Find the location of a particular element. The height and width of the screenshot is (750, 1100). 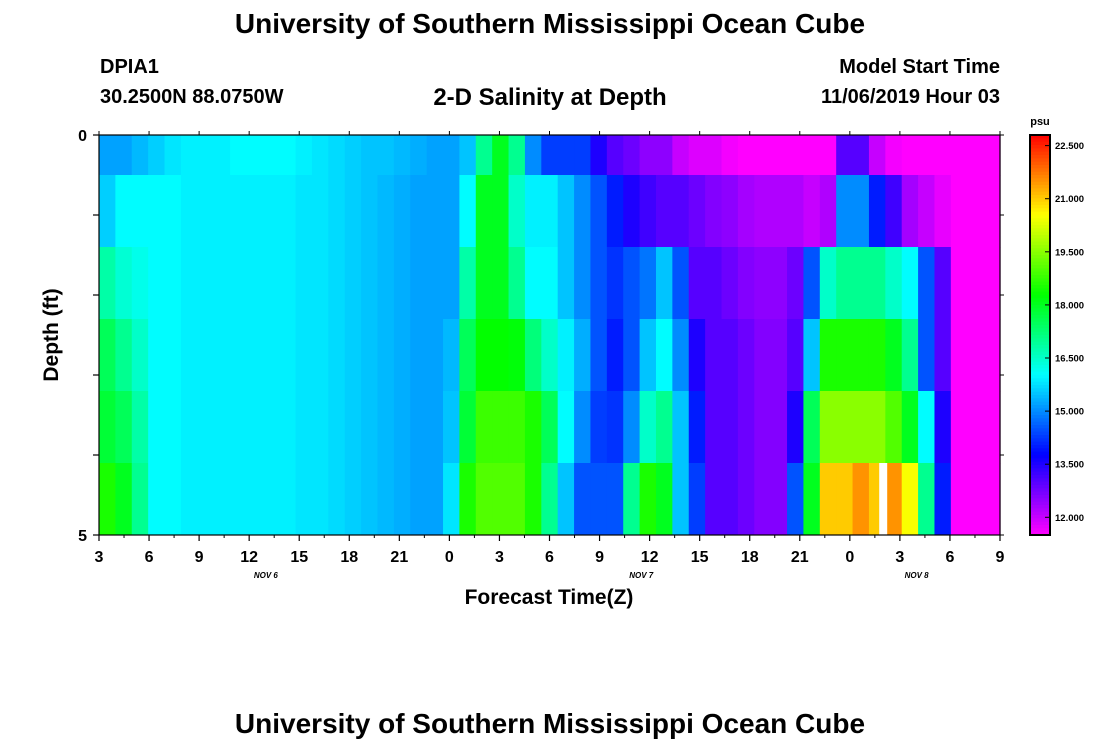

x-tick-label: 6 is located at coordinates (149, 557).